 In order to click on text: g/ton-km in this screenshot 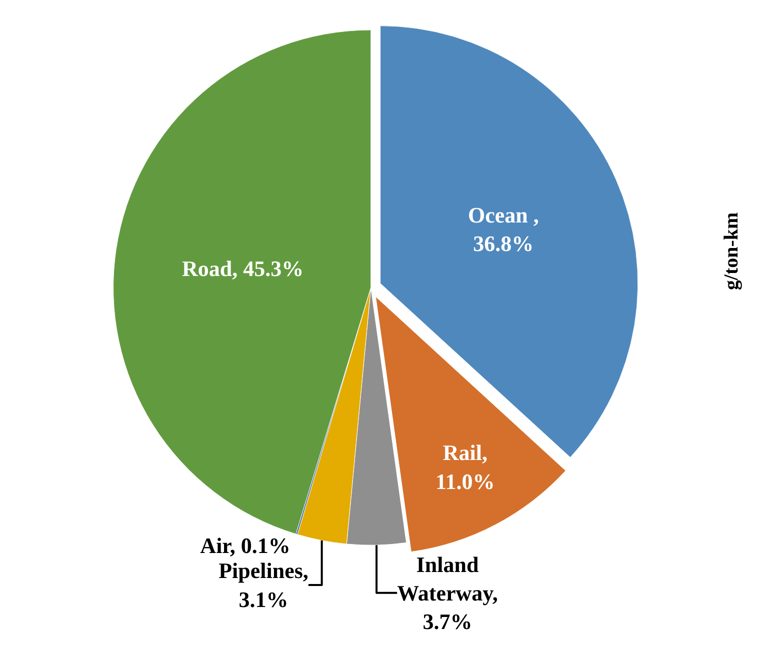, I will do `click(731, 251)`.